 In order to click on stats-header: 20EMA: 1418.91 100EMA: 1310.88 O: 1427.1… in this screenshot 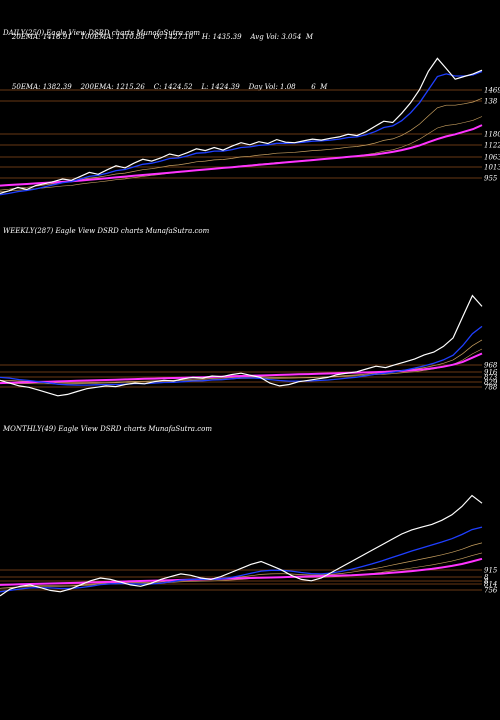, I will do `click(165, 57)`.